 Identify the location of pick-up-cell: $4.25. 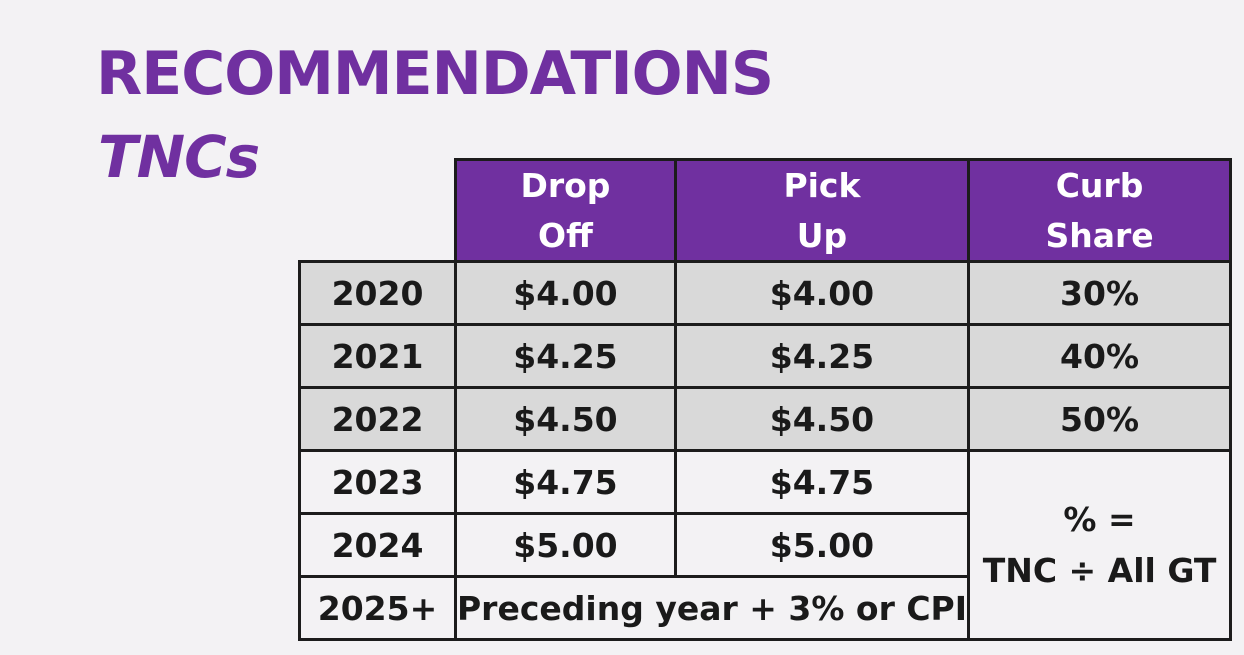
(822, 356).